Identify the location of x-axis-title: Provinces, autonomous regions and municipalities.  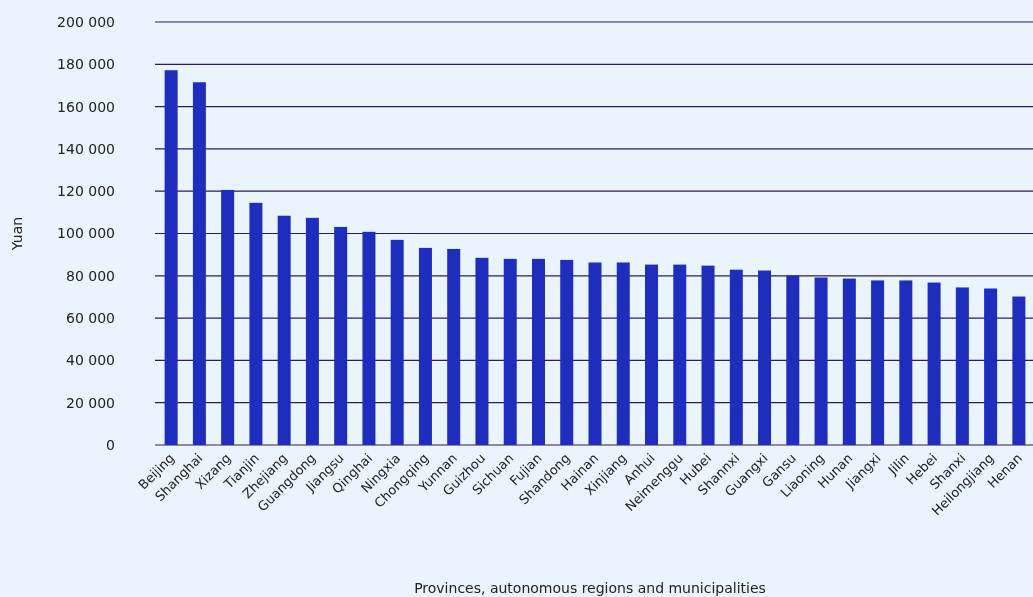
(590, 588).